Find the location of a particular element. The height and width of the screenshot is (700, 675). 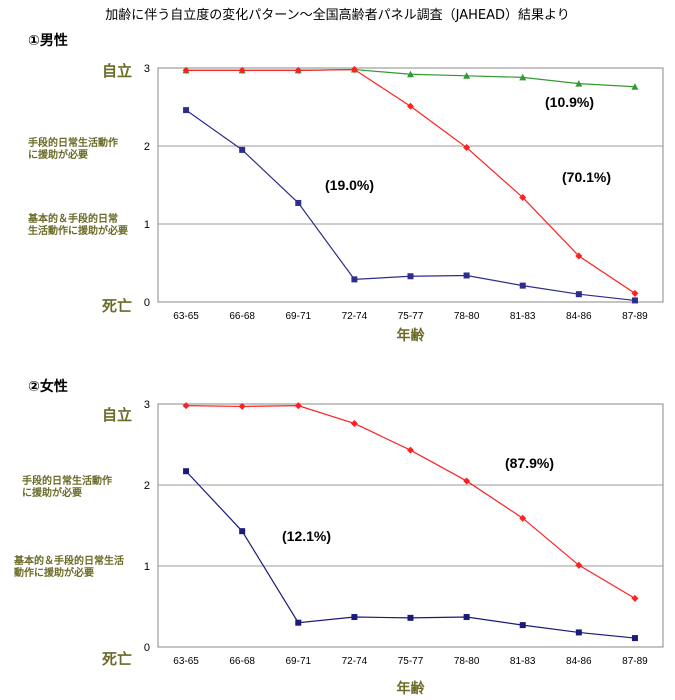

level-badl-male: 基本的＆手段的日常 生活動作に援助が必要 is located at coordinates (78, 225).